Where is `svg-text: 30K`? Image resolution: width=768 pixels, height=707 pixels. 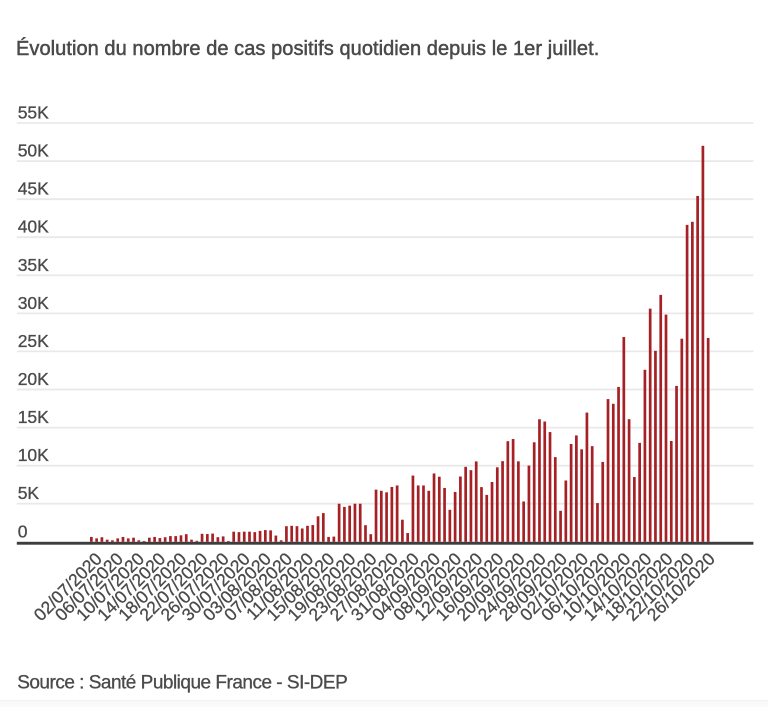 svg-text: 30K is located at coordinates (33, 303).